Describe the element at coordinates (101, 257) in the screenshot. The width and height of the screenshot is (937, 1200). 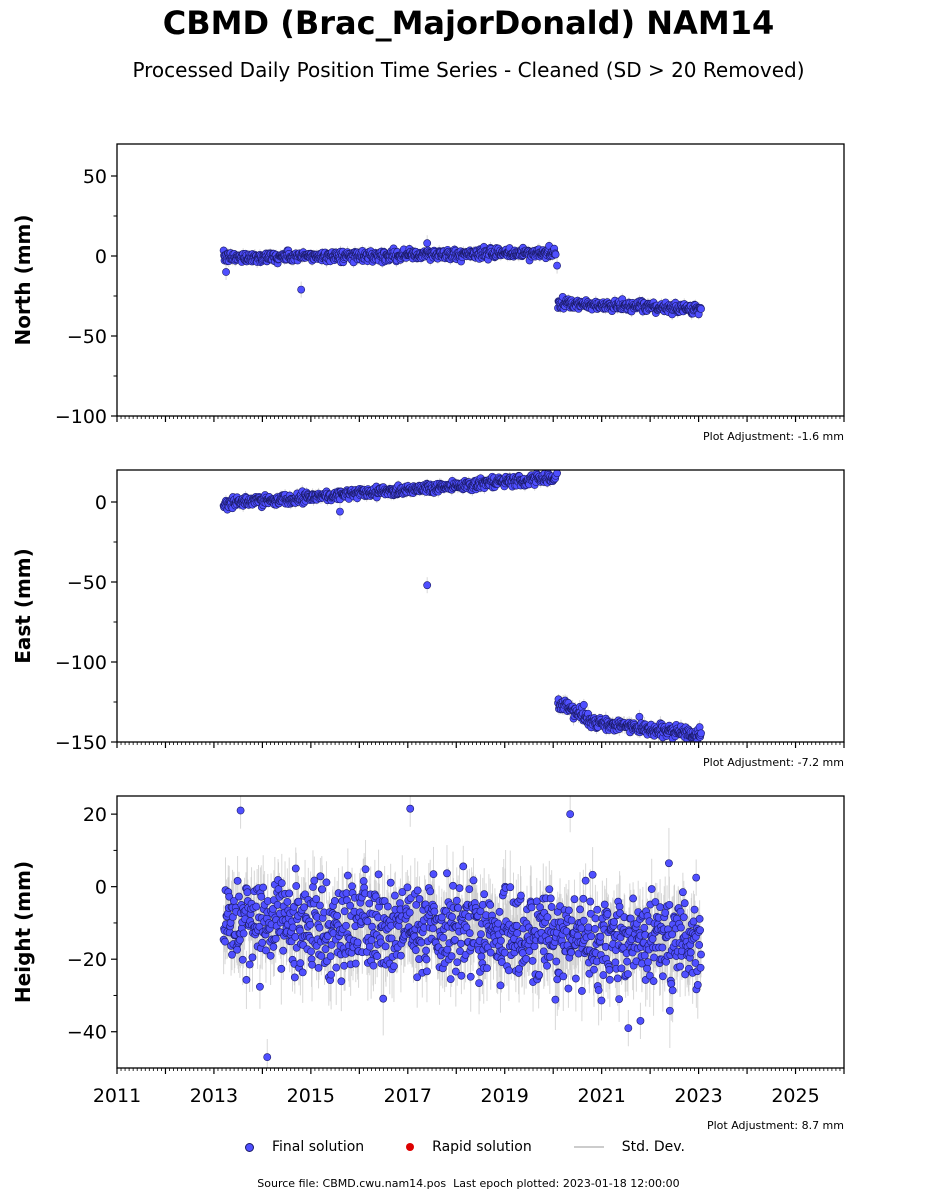
I see `north-ytick-label: 0` at that location.